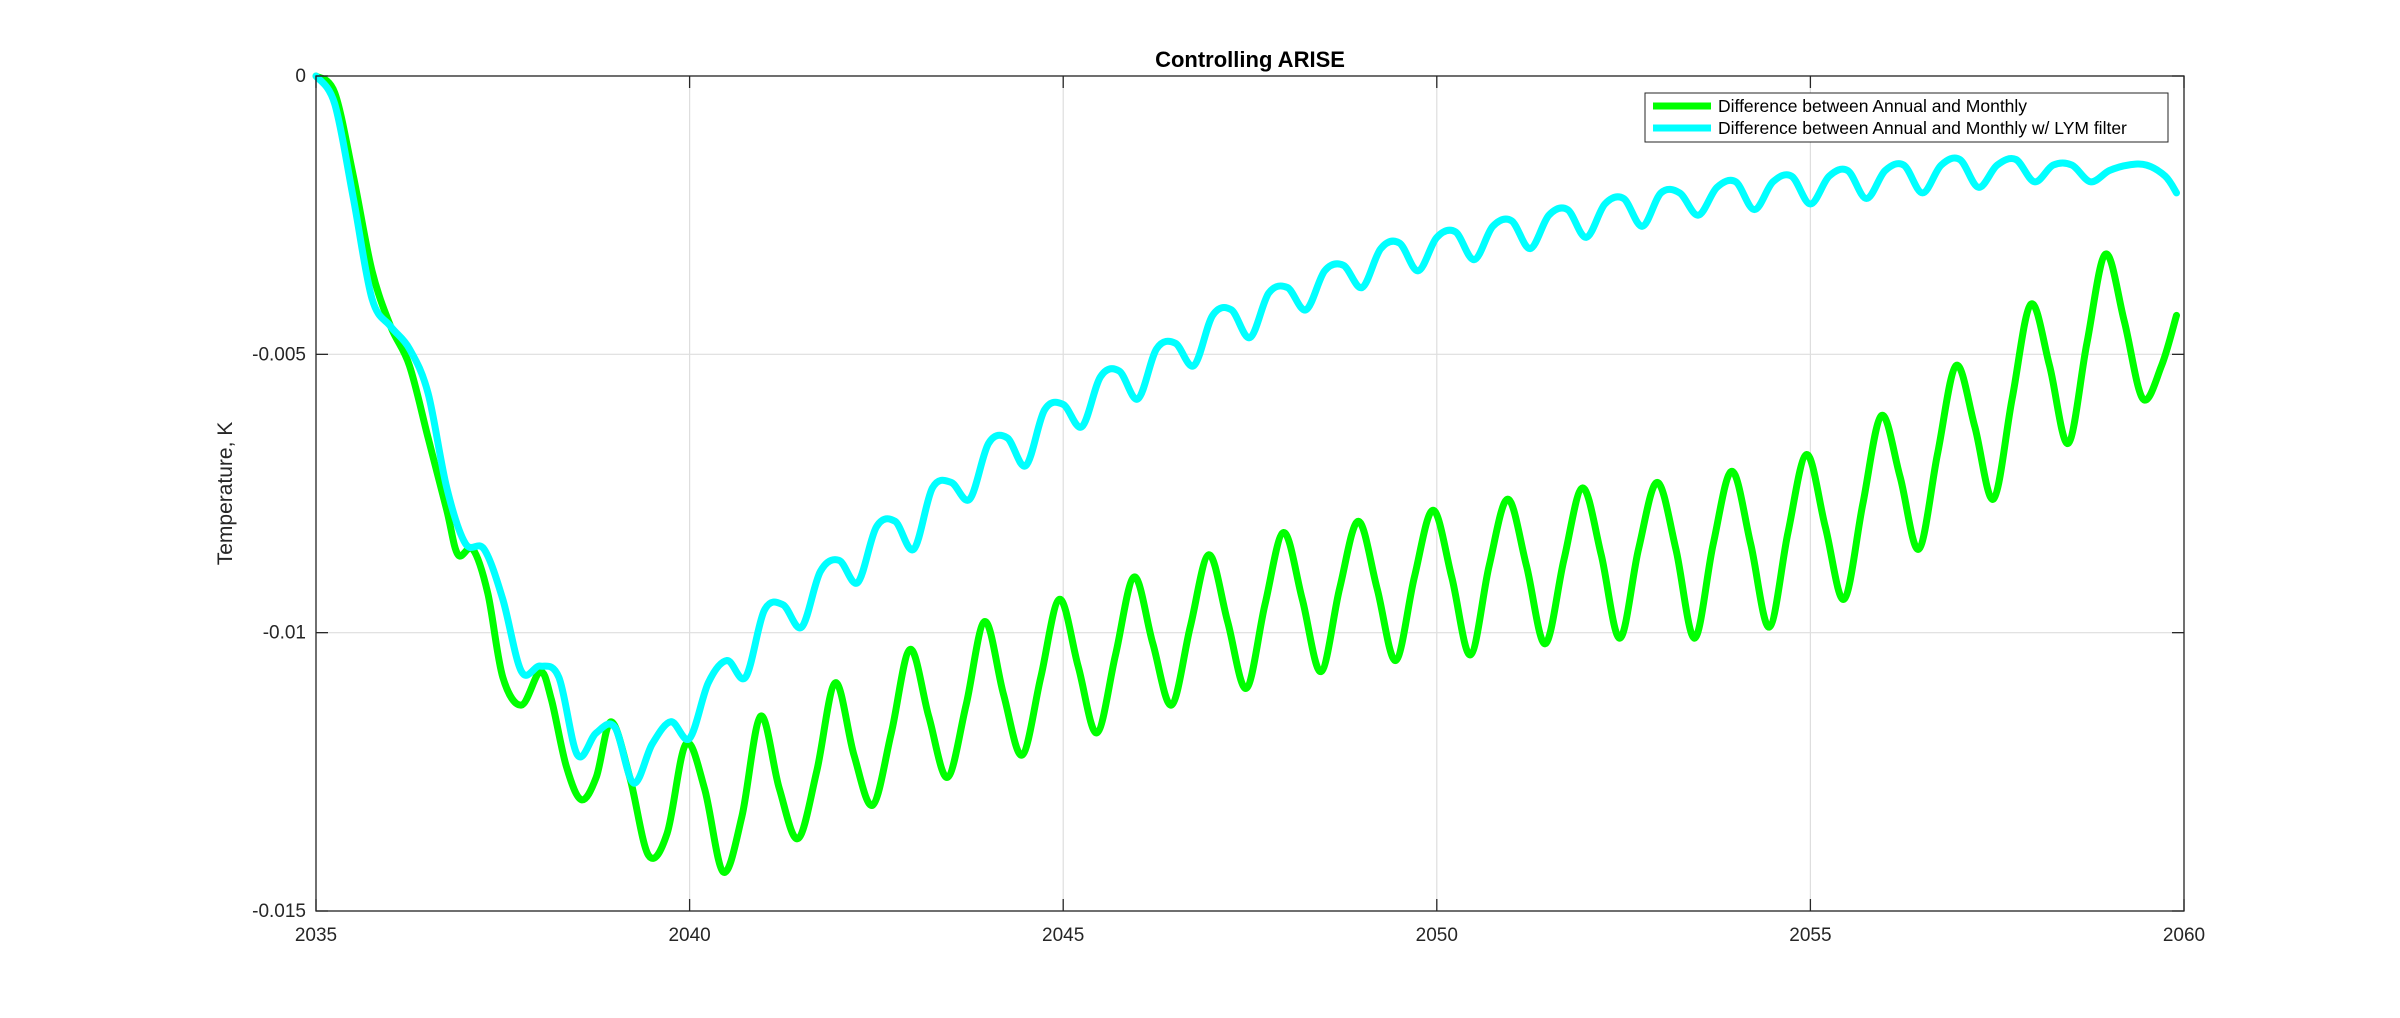 The height and width of the screenshot is (1018, 2400). Describe the element at coordinates (1437, 935) in the screenshot. I see `x-tick-label: 2050` at that location.